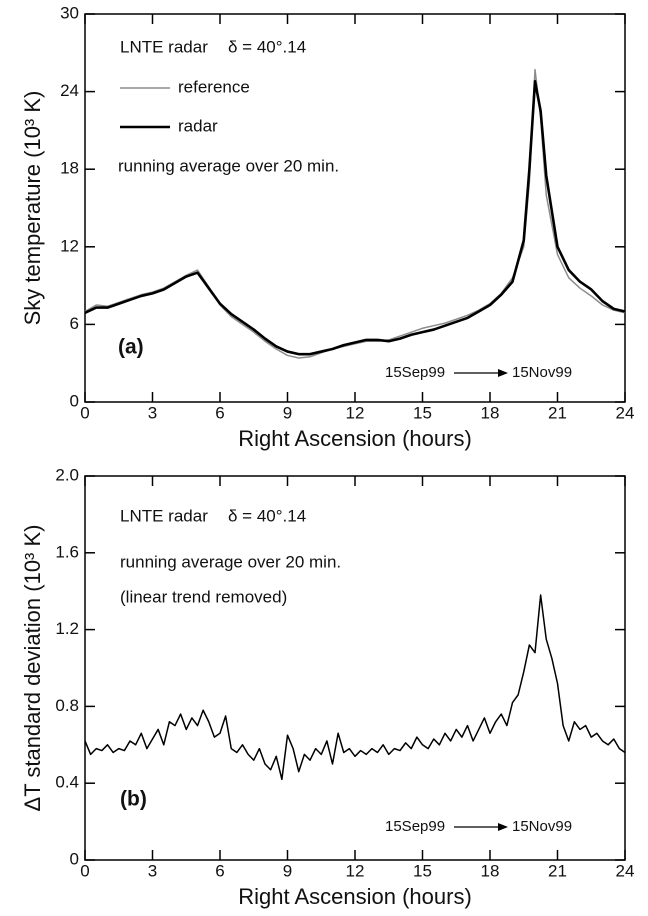 The image size is (648, 916). I want to click on y-tick-label: 0.4, so click(67, 782).